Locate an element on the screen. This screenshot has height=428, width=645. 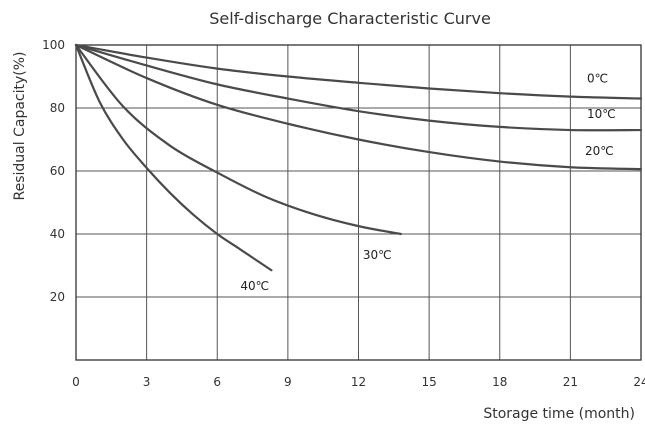
y-tick-label: 100 is located at coordinates (53, 45).